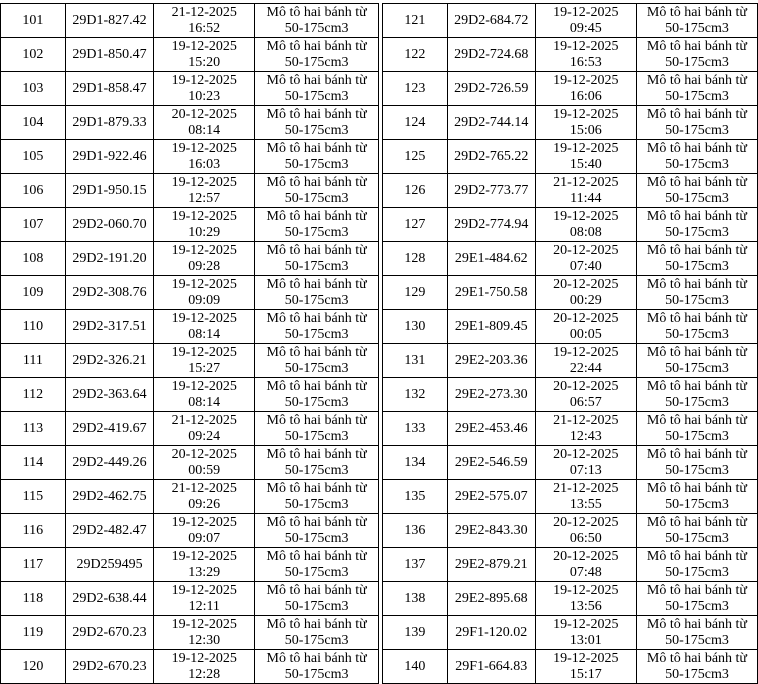  What do you see at coordinates (204, 54) in the screenshot?
I see `timestamp: 19-12-2025 15:20` at bounding box center [204, 54].